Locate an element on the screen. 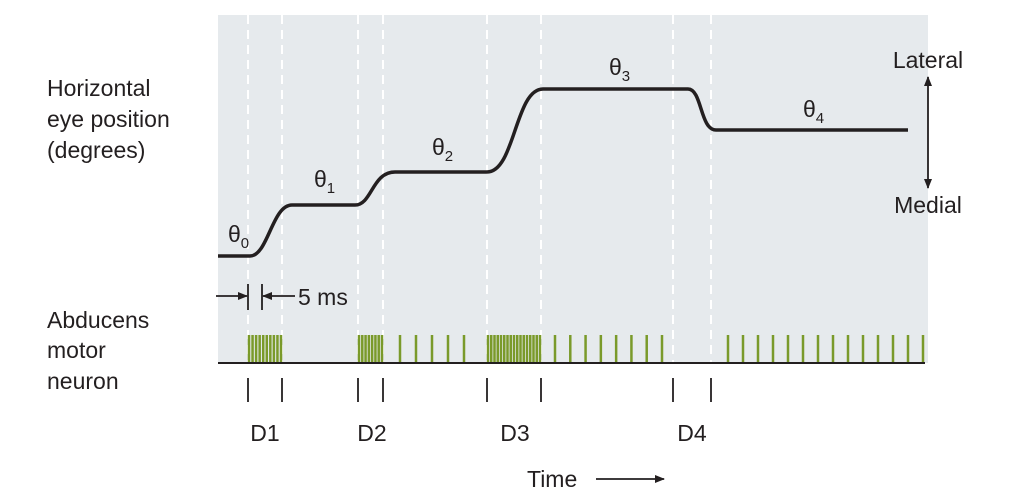  interval-label: 5 ms is located at coordinates (323, 297).